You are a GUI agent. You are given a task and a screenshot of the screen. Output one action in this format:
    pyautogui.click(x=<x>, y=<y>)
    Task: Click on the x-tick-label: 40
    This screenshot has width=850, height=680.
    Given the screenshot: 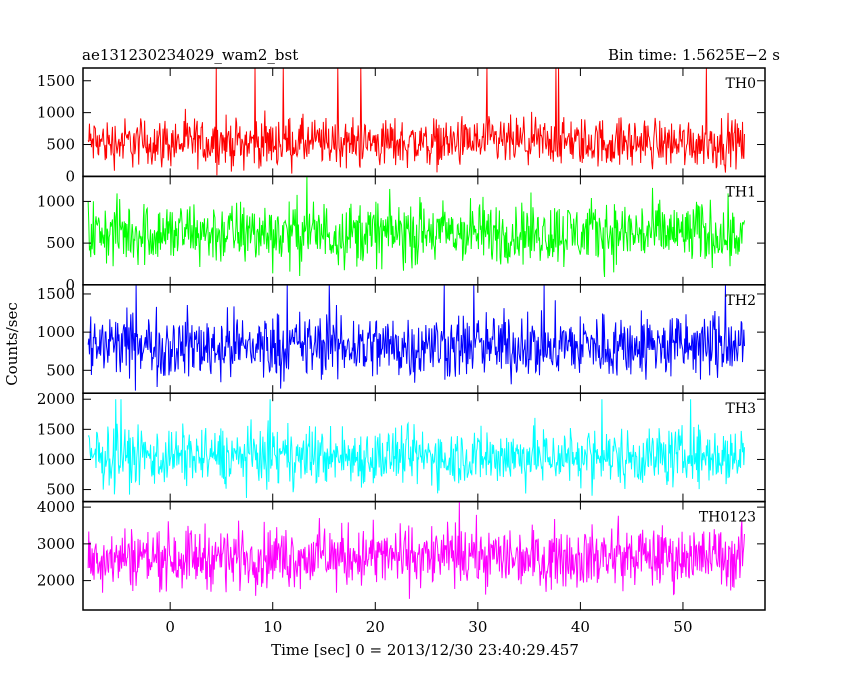 What is the action you would take?
    pyautogui.click(x=580, y=627)
    